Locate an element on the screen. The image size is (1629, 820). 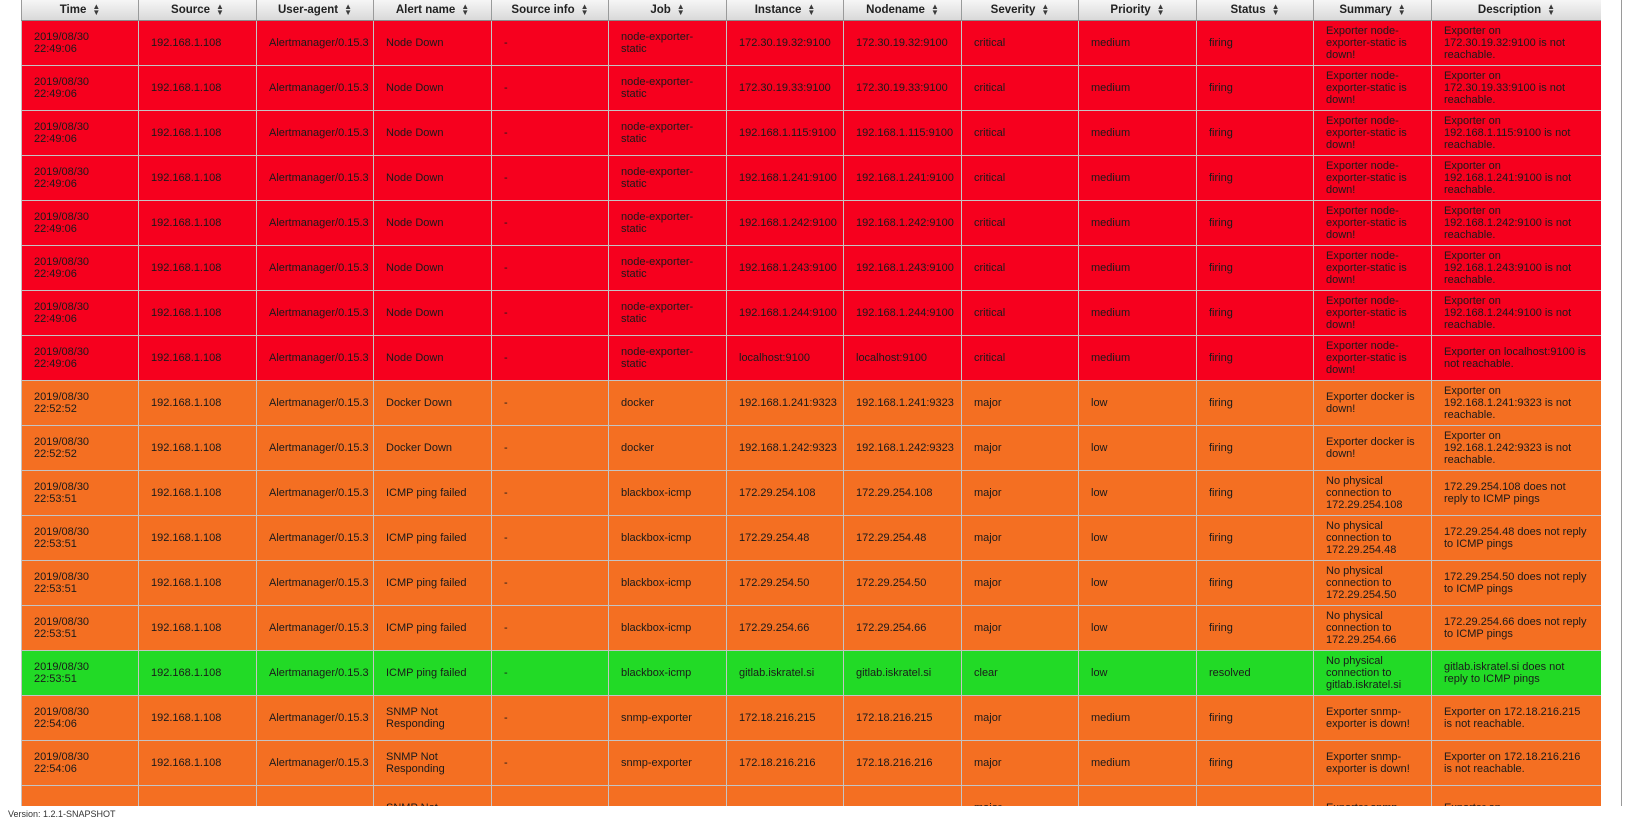
cell-job: snmp-exporter is located at coordinates (667, 718).